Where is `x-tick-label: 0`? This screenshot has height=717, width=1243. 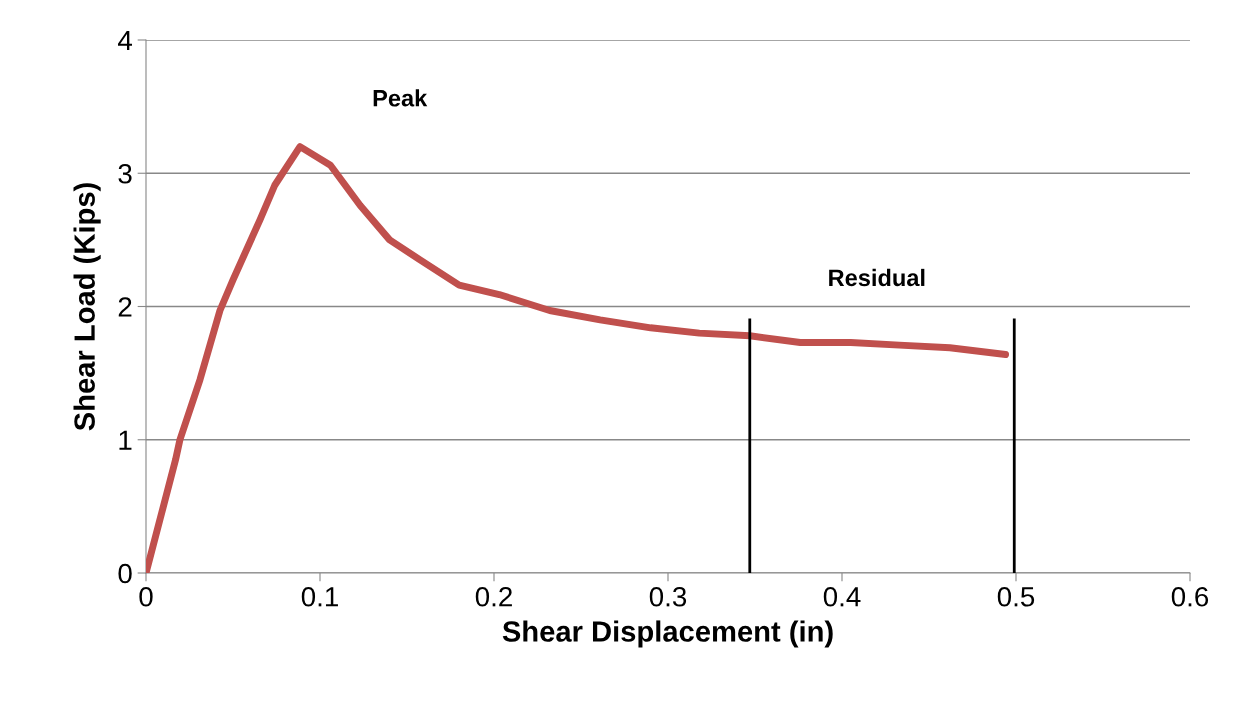 x-tick-label: 0 is located at coordinates (146, 596).